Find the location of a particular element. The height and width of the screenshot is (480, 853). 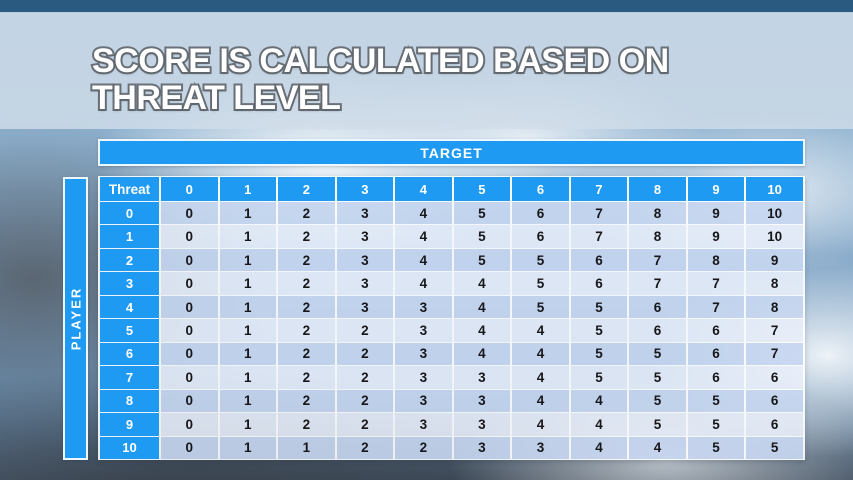

player-row-header: 0 is located at coordinates (129, 213).